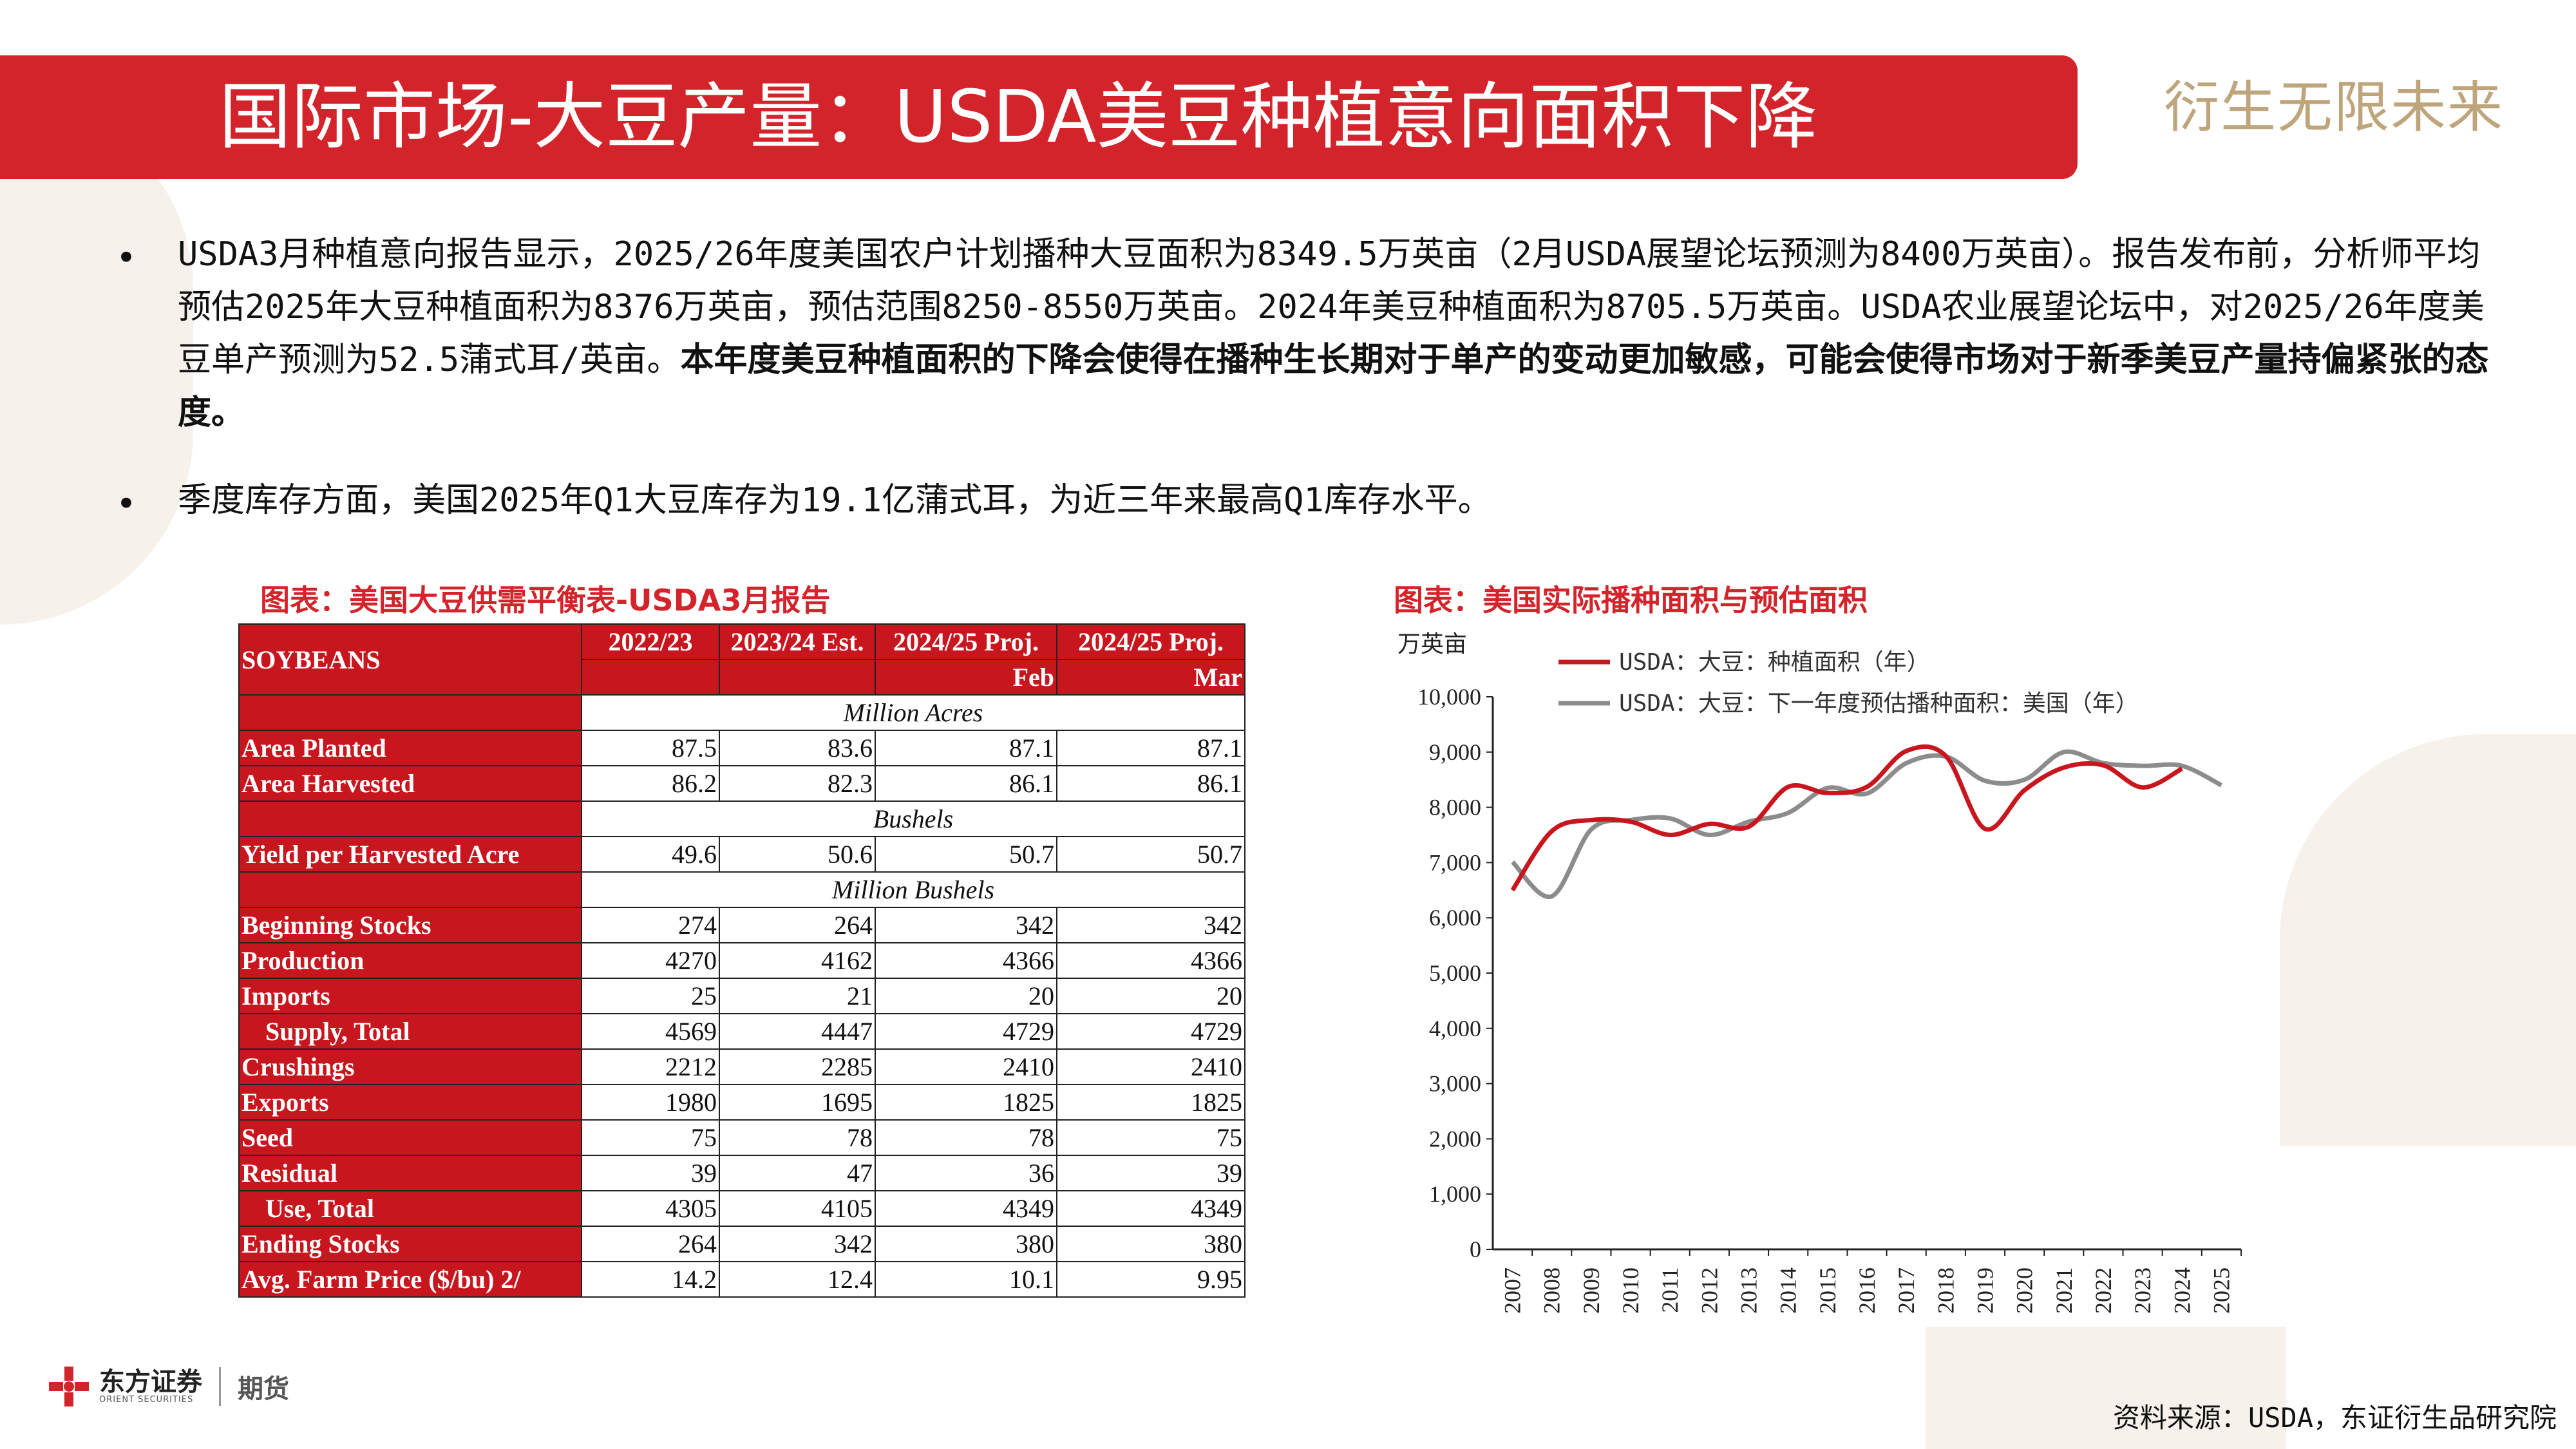 This screenshot has width=2576, height=1449. What do you see at coordinates (797, 1066) in the screenshot?
I see `cell: 2285` at bounding box center [797, 1066].